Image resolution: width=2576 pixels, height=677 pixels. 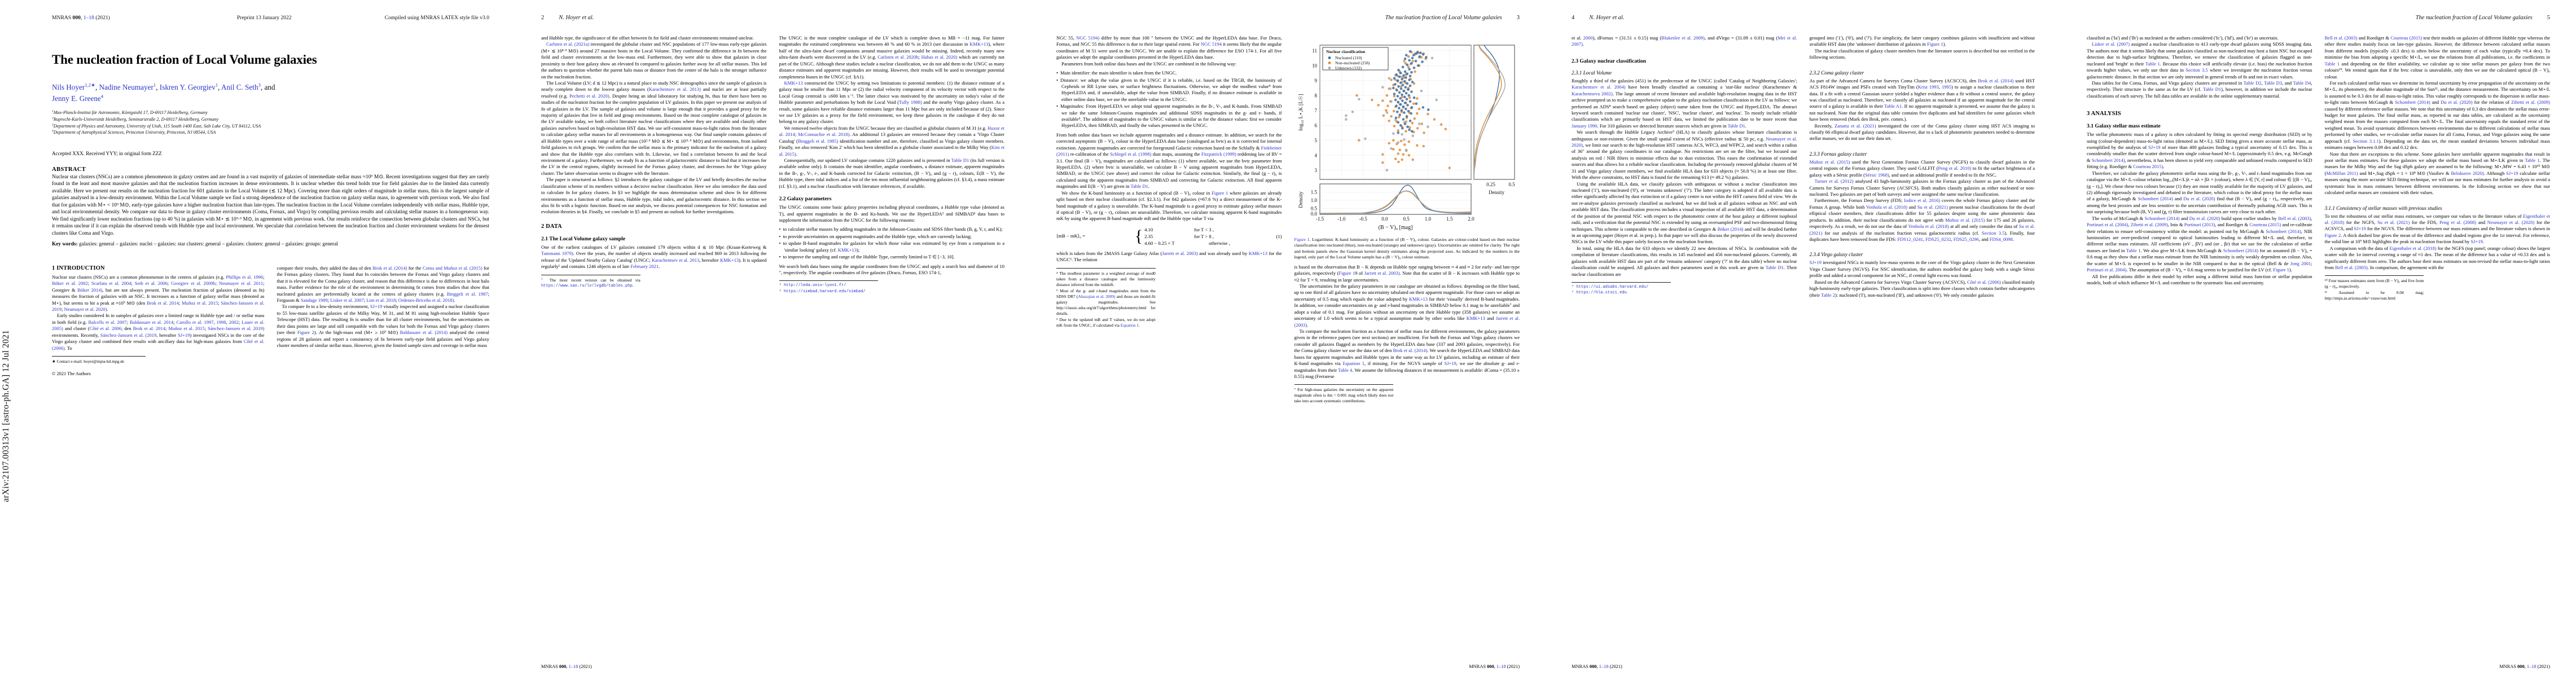 What do you see at coordinates (2124, 127) in the screenshot?
I see `section-3-1-heading: 3.1 Galaxy stellar mass estimate` at bounding box center [2124, 127].